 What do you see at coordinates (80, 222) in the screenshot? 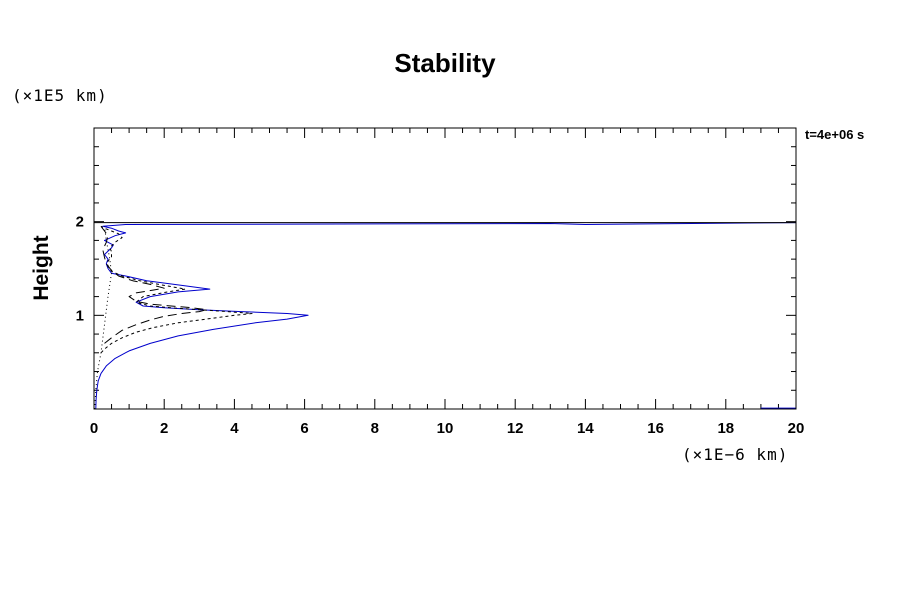
I see `y-tick-label: 2` at bounding box center [80, 222].